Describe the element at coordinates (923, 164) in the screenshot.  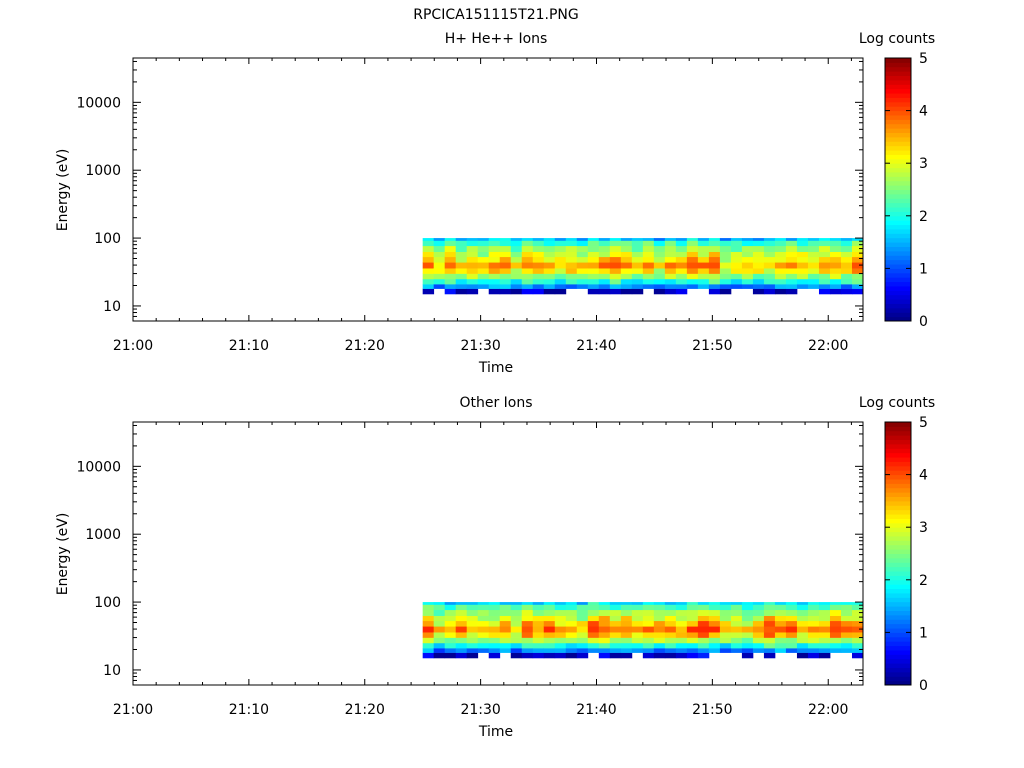
I see `colorbar-tick-label: 3` at that location.